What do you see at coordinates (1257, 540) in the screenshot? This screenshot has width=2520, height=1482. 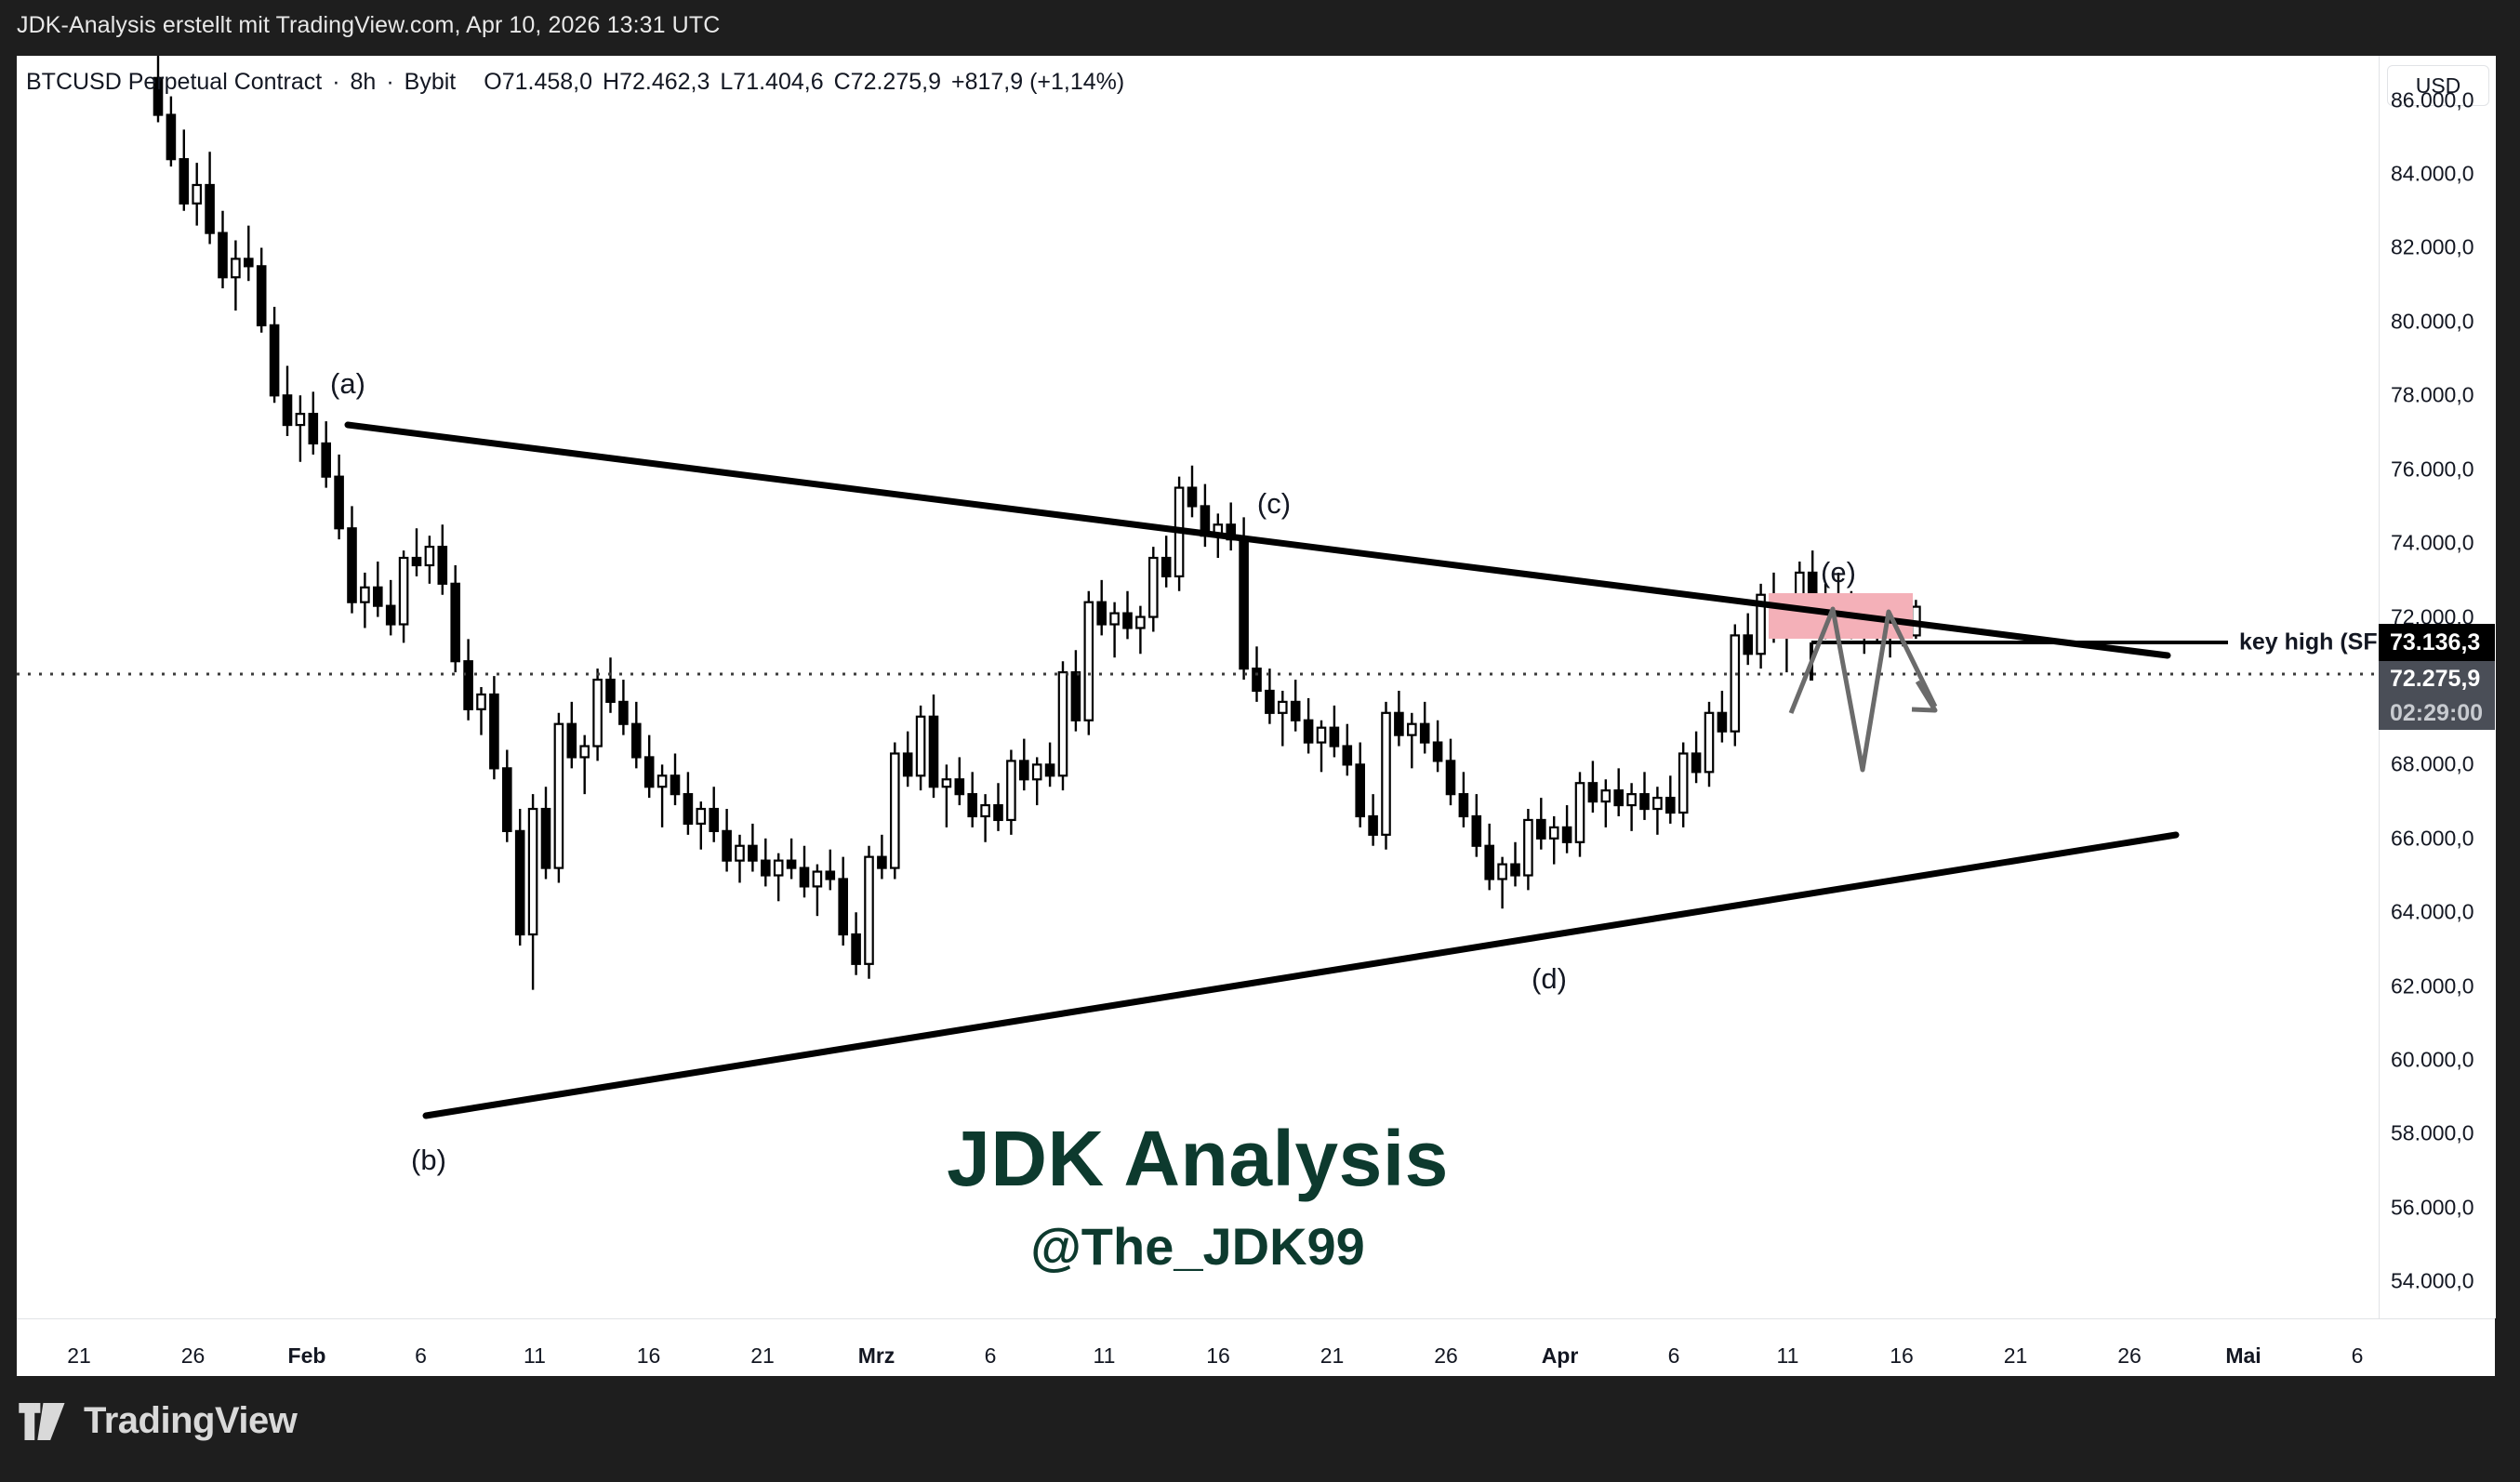 I see `upper-trendline` at bounding box center [1257, 540].